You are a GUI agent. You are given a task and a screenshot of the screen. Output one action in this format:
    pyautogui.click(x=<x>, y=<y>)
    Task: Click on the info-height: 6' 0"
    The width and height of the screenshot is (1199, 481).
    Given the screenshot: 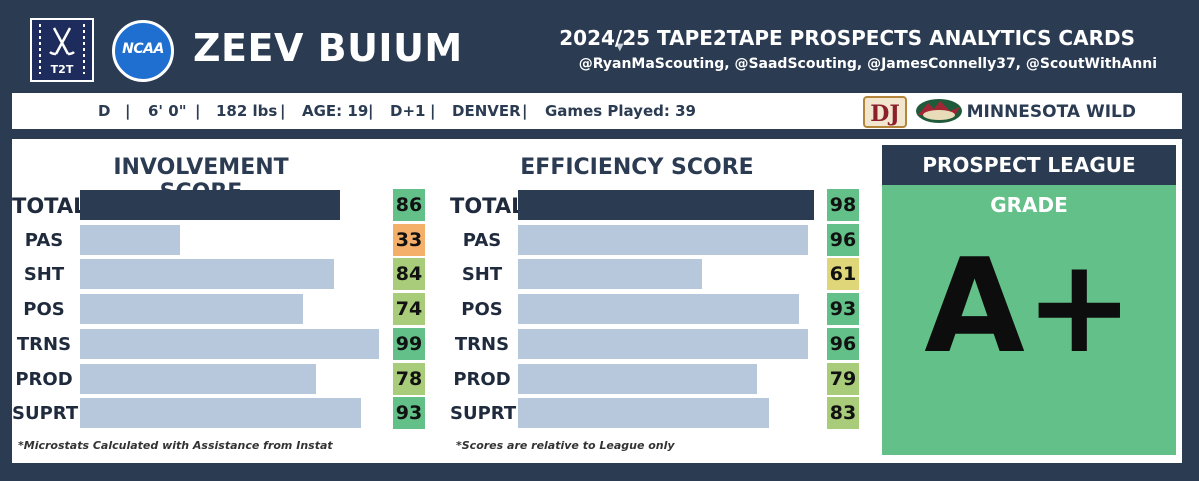 What is the action you would take?
    pyautogui.click(x=167, y=111)
    